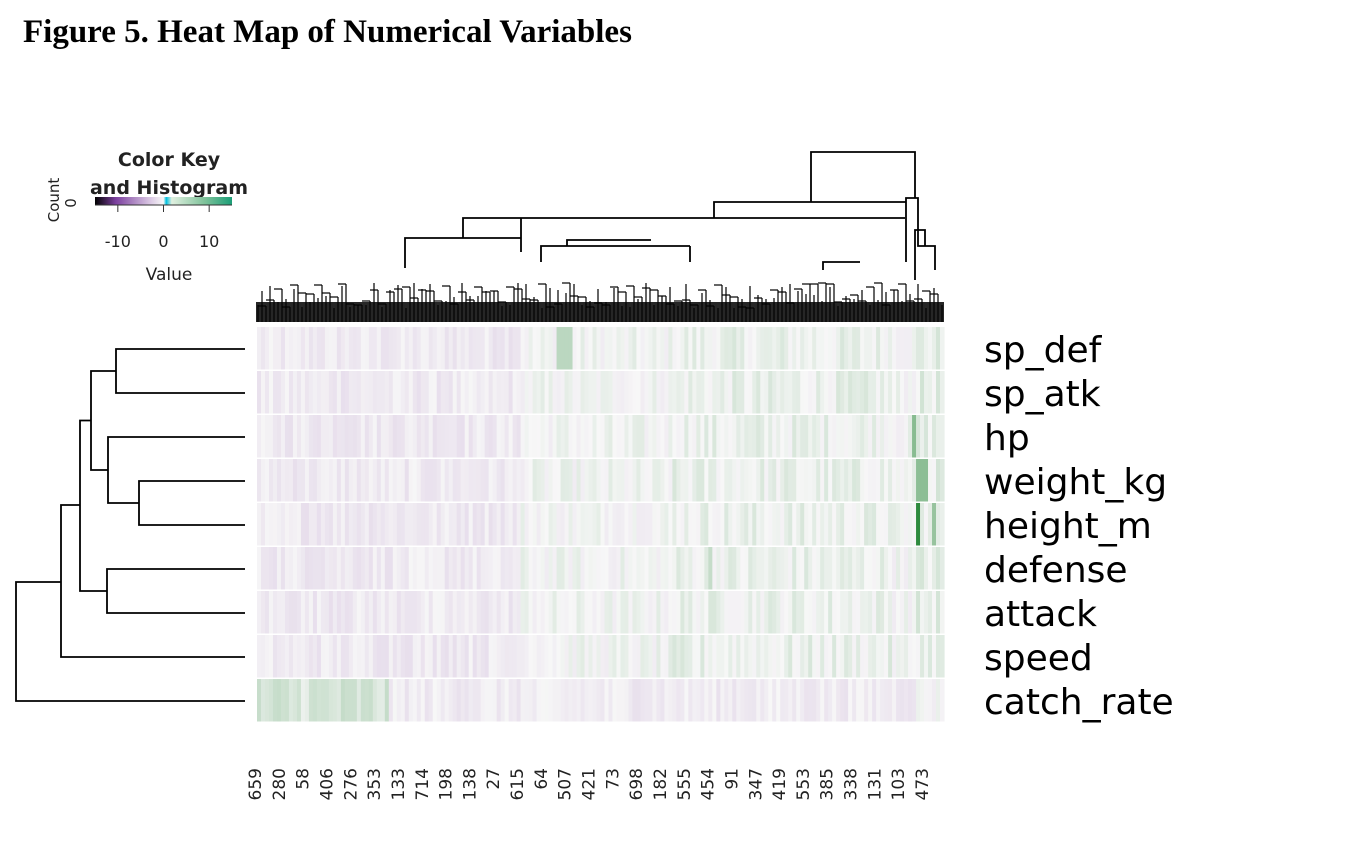 The height and width of the screenshot is (859, 1357). I want to click on row-label: attack, so click(1040, 614).